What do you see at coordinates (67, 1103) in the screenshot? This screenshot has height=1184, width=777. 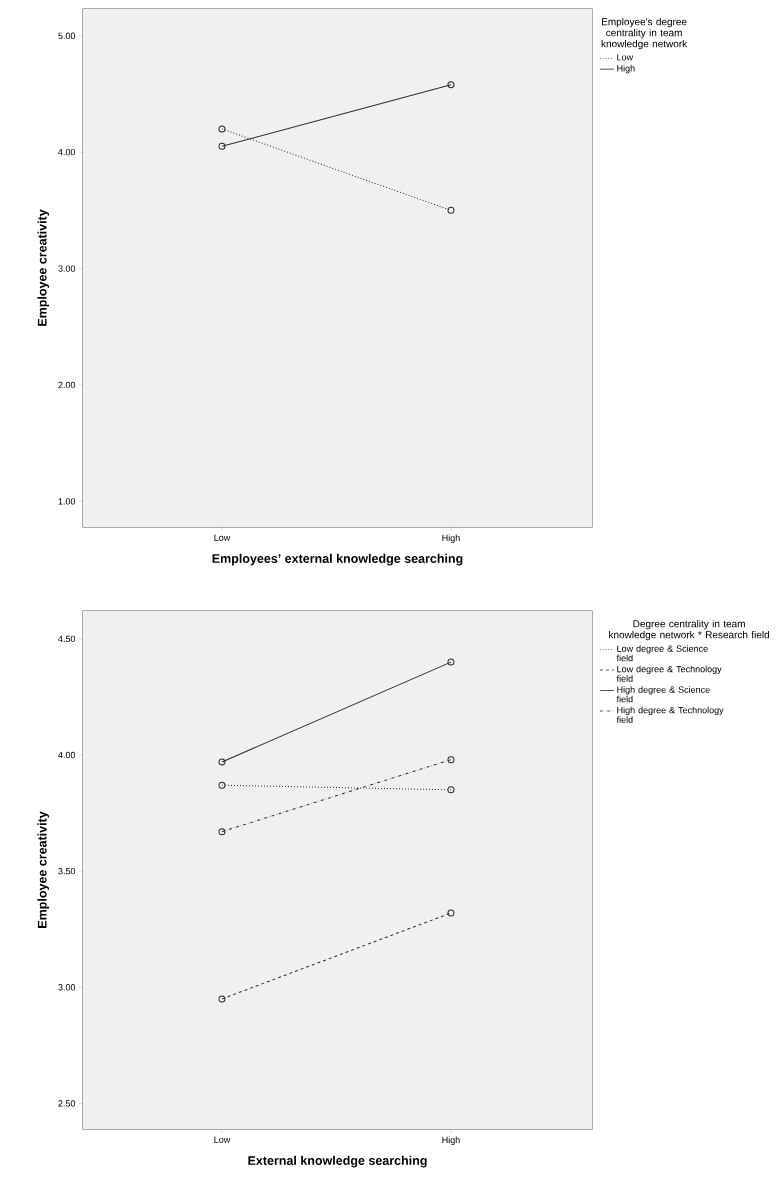 I see `y-tick-label: 2.50` at bounding box center [67, 1103].